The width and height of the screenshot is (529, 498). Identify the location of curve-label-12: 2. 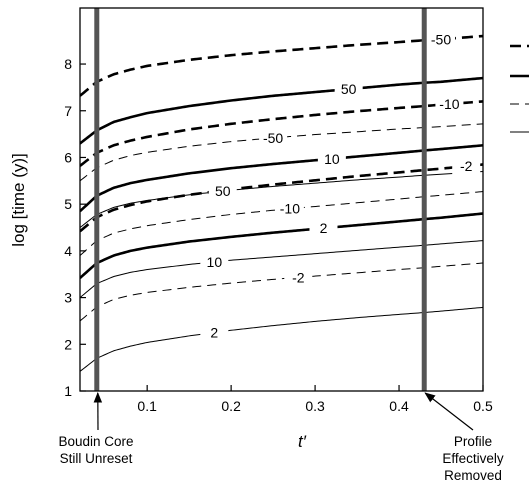
(214, 333).